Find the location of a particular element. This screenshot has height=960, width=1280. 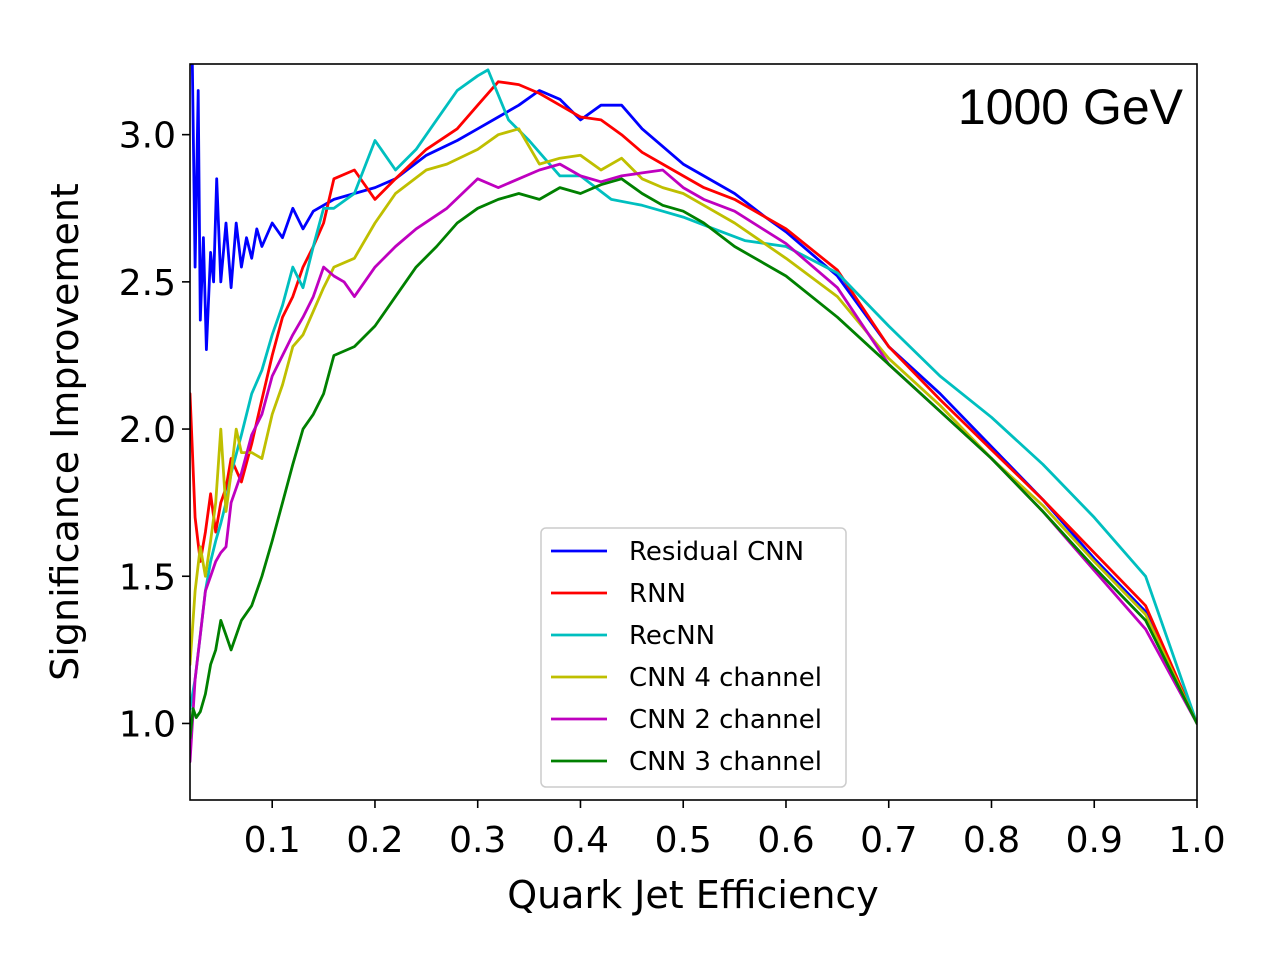

x-tick-label: 0.8 is located at coordinates (991, 840).